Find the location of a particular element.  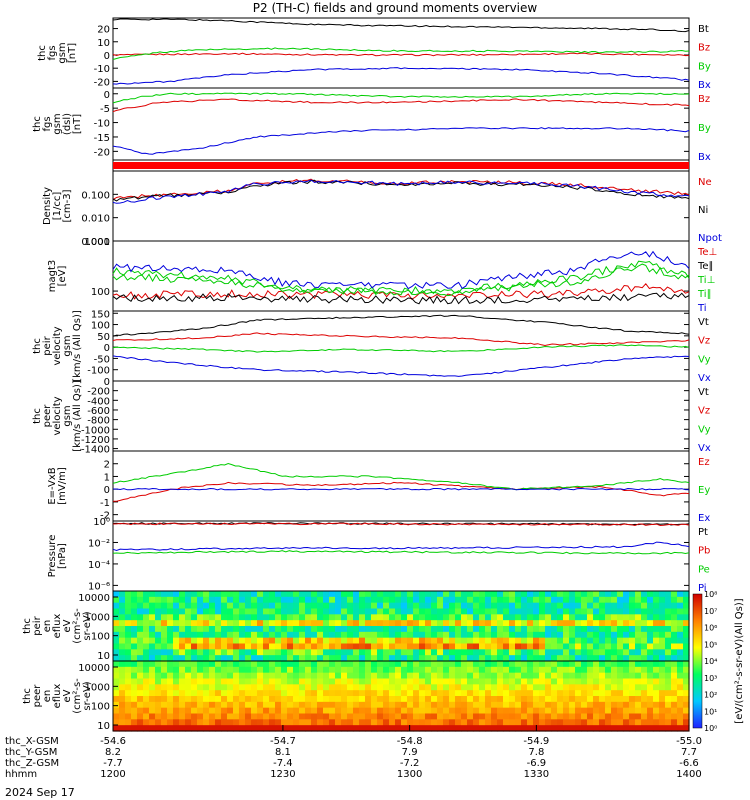

legend-entry: Pe is located at coordinates (704, 569).